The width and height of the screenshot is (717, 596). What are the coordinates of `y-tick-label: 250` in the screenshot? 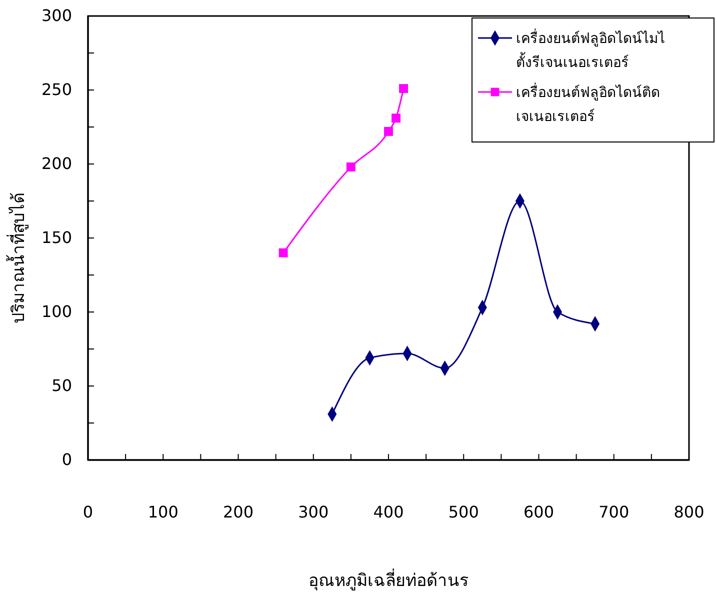 It's located at (56, 90).